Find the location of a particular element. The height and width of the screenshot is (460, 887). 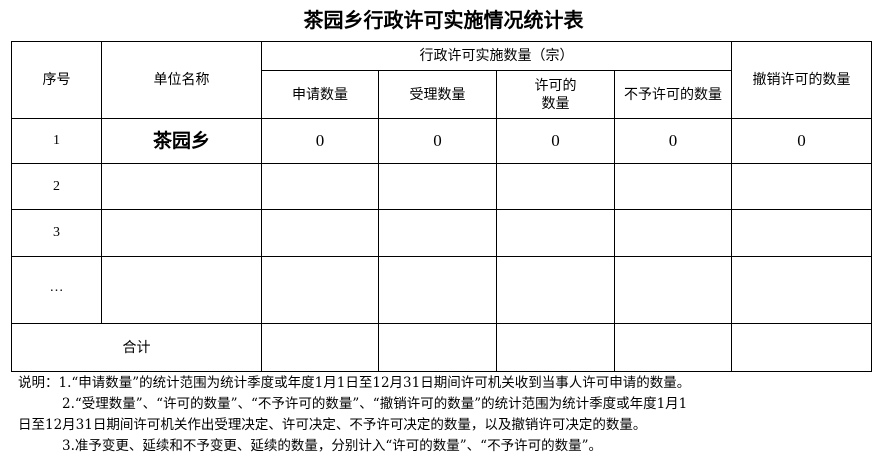

header-apply: 申请数量 is located at coordinates (320, 94).